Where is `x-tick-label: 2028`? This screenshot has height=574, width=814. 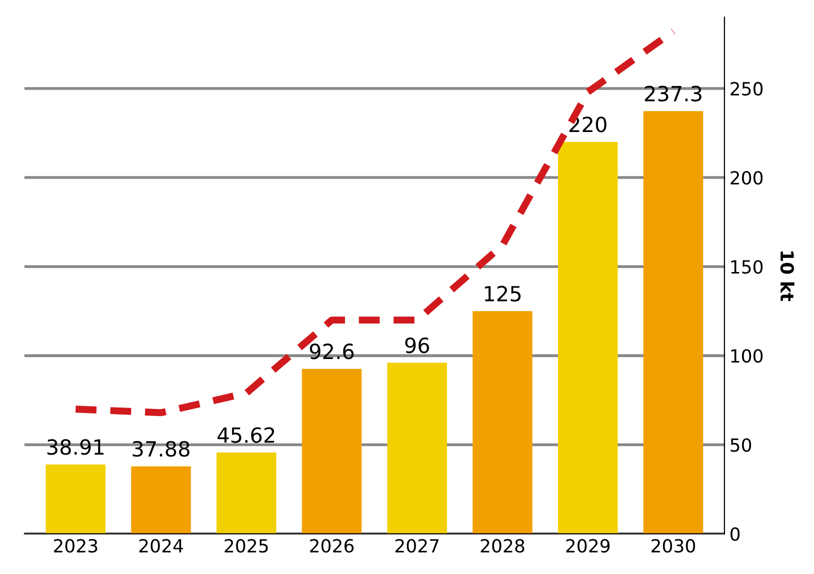 x-tick-label: 2028 is located at coordinates (502, 546).